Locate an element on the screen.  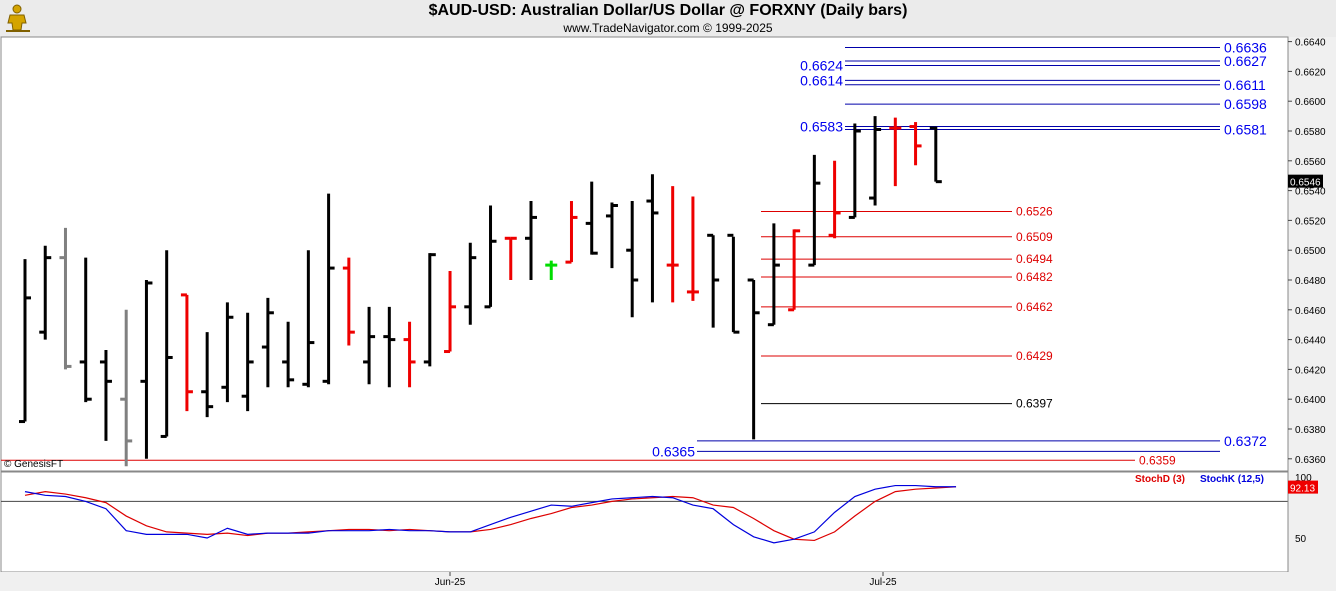
last-price-box is located at coordinates (1305, 181).